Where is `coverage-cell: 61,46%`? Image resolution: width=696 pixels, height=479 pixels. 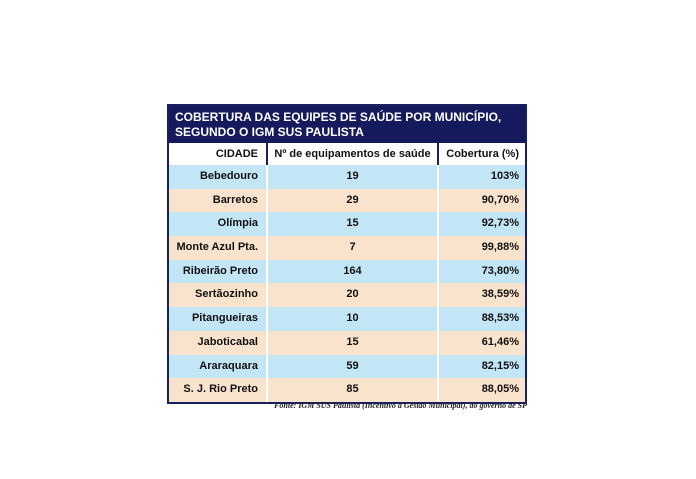
coverage-cell: 61,46% is located at coordinates (500, 341).